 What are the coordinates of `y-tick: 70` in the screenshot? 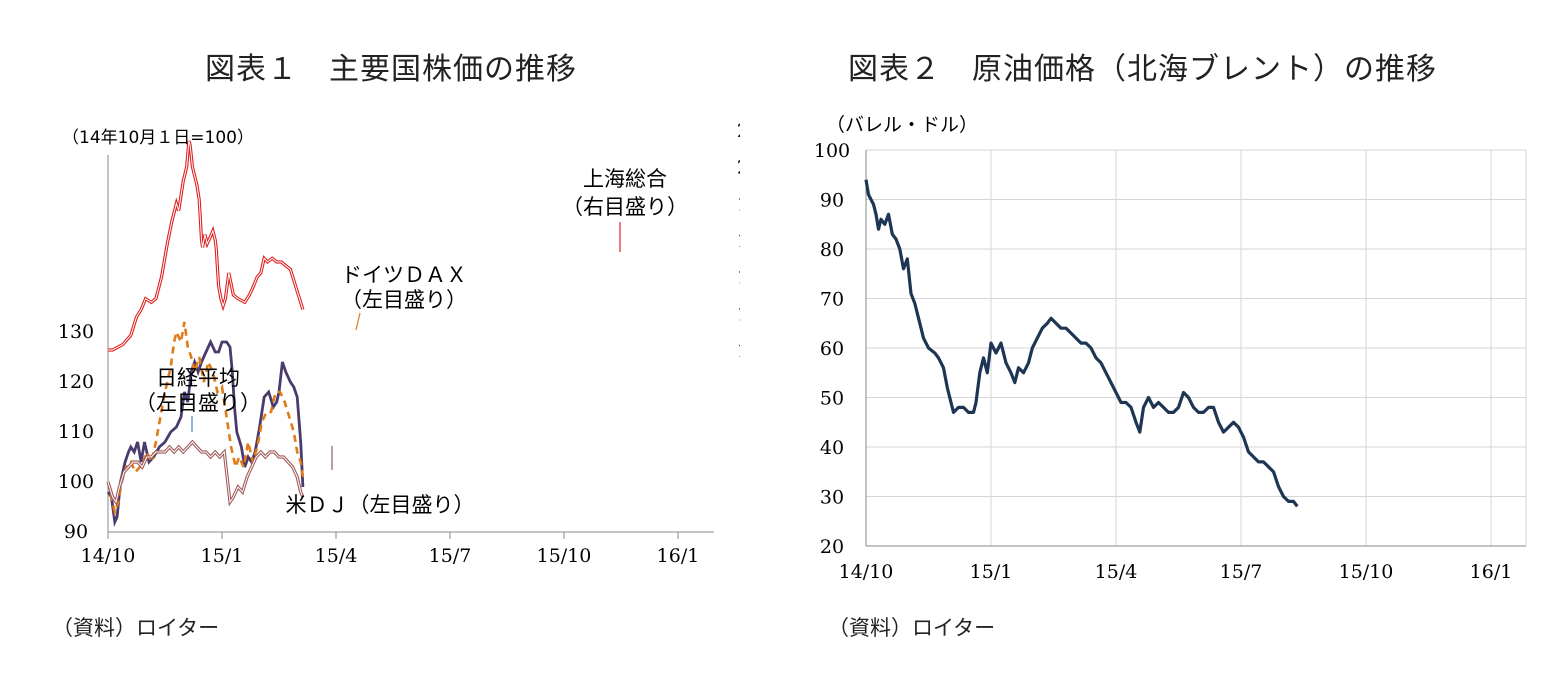 It's located at (832, 300).